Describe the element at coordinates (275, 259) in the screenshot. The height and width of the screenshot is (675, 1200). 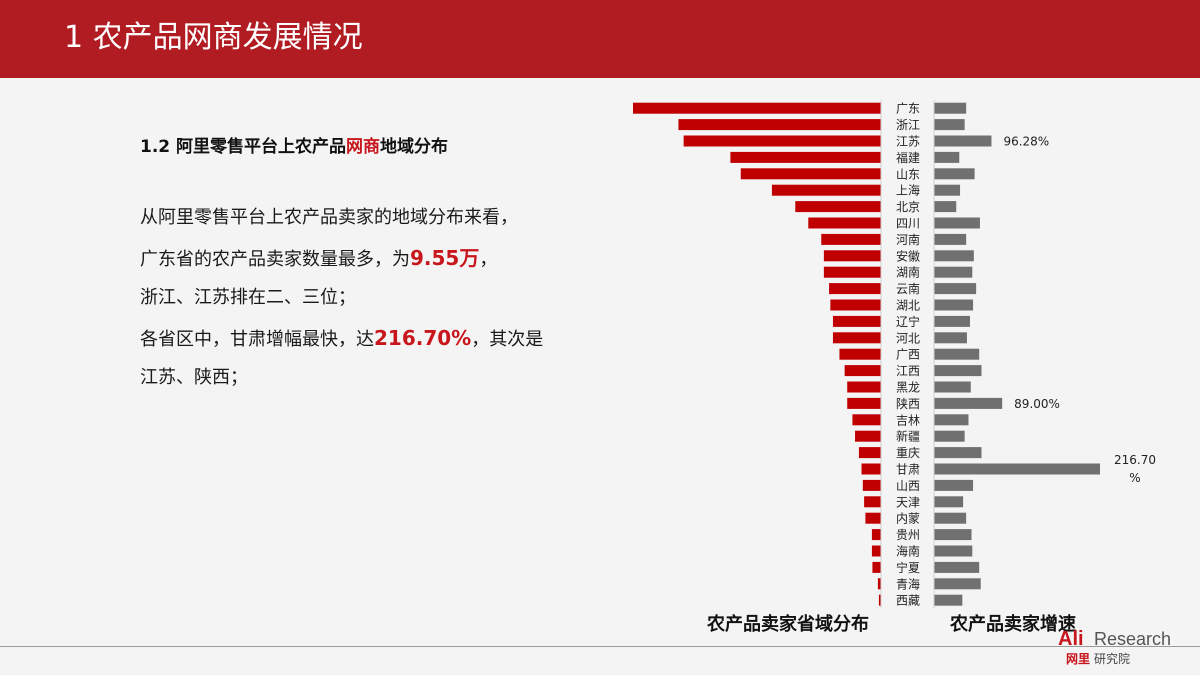
I see `body-line-2-prefix: 广东省的农产品卖家数量最多，为` at that location.